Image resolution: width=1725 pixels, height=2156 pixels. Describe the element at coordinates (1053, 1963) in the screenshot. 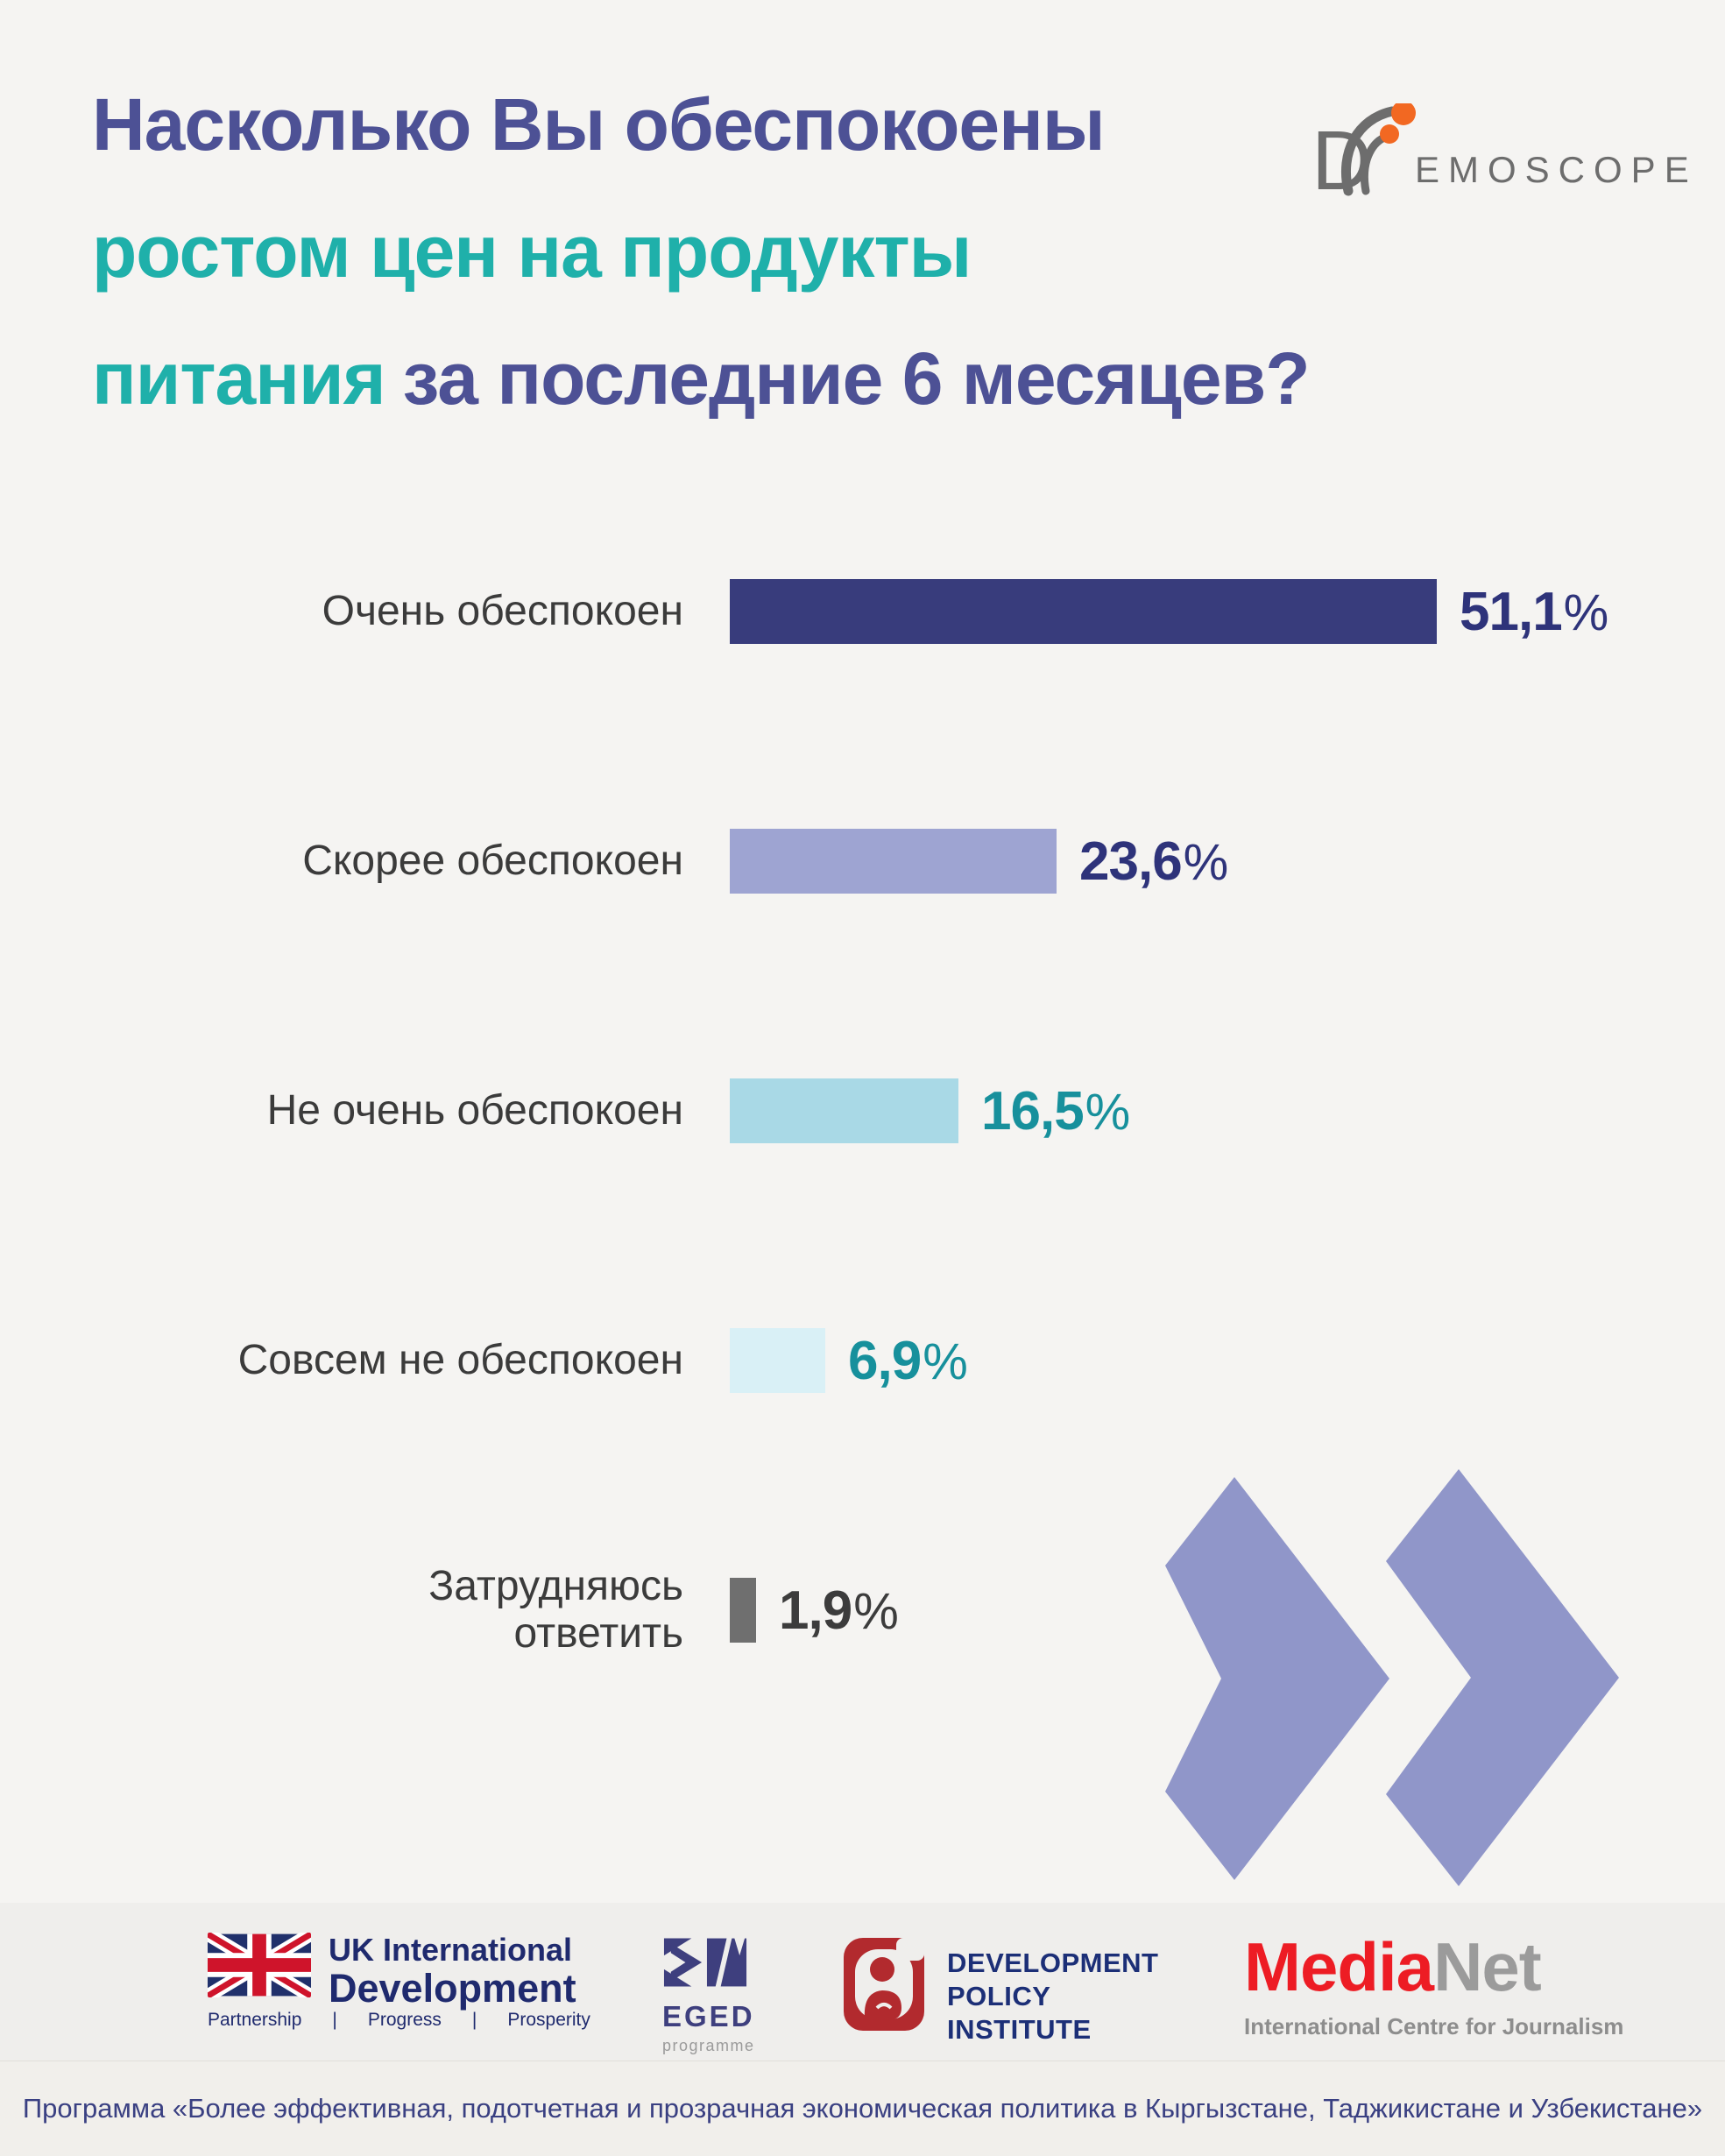

I see `dpi-line1: DEVELOPMENT` at that location.